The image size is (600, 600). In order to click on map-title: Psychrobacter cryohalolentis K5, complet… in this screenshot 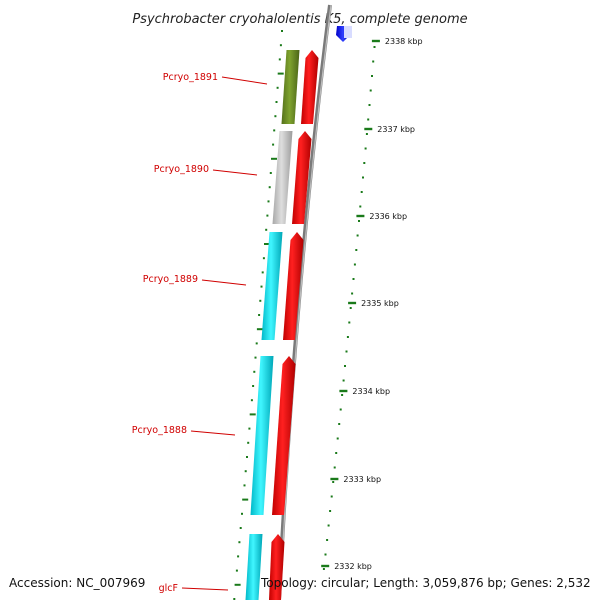, I will do `click(299, 19)`.